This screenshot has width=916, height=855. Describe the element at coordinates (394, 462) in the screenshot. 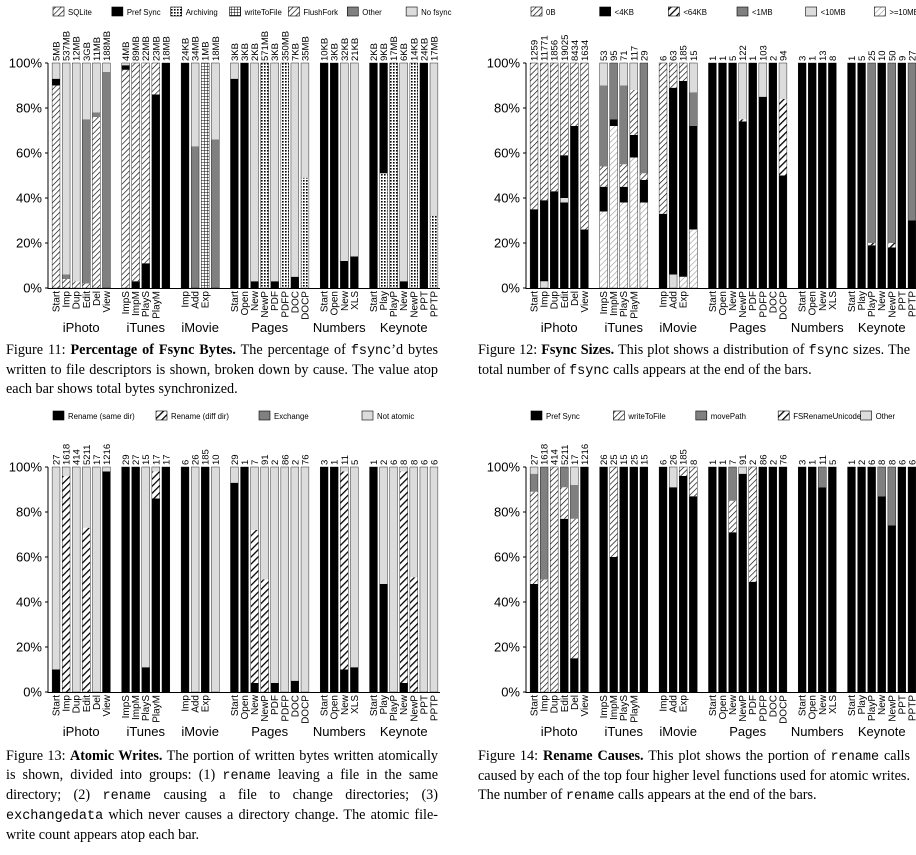

I see `fig13-bar-value-label: 6` at that location.